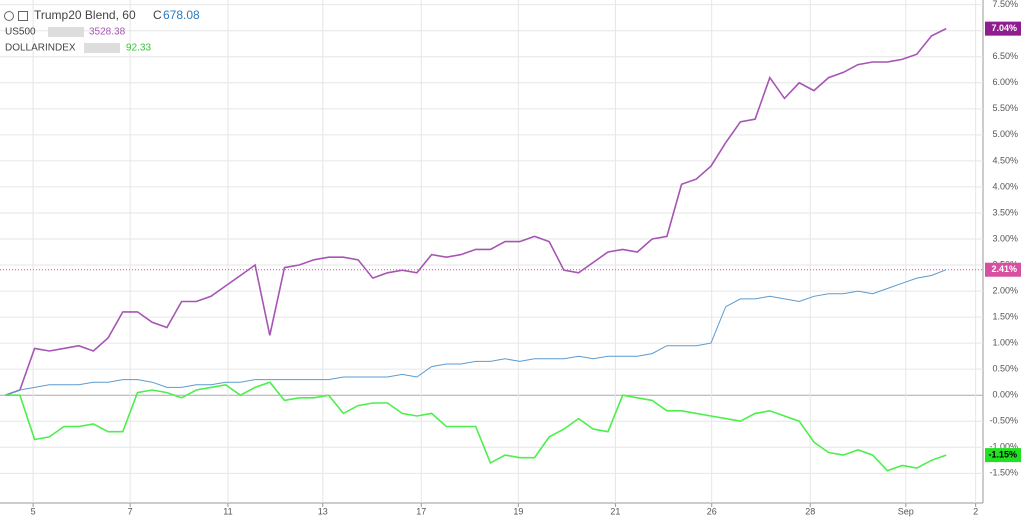 The width and height of the screenshot is (1024, 518). What do you see at coordinates (712, 511) in the screenshot?
I see `x-tick-label: 26` at bounding box center [712, 511].